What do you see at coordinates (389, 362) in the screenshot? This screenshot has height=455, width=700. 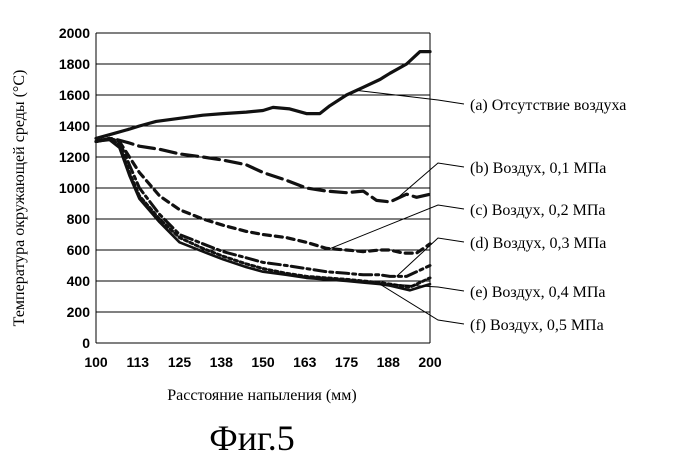 I see `x-tick-label-7: 188` at bounding box center [389, 362].